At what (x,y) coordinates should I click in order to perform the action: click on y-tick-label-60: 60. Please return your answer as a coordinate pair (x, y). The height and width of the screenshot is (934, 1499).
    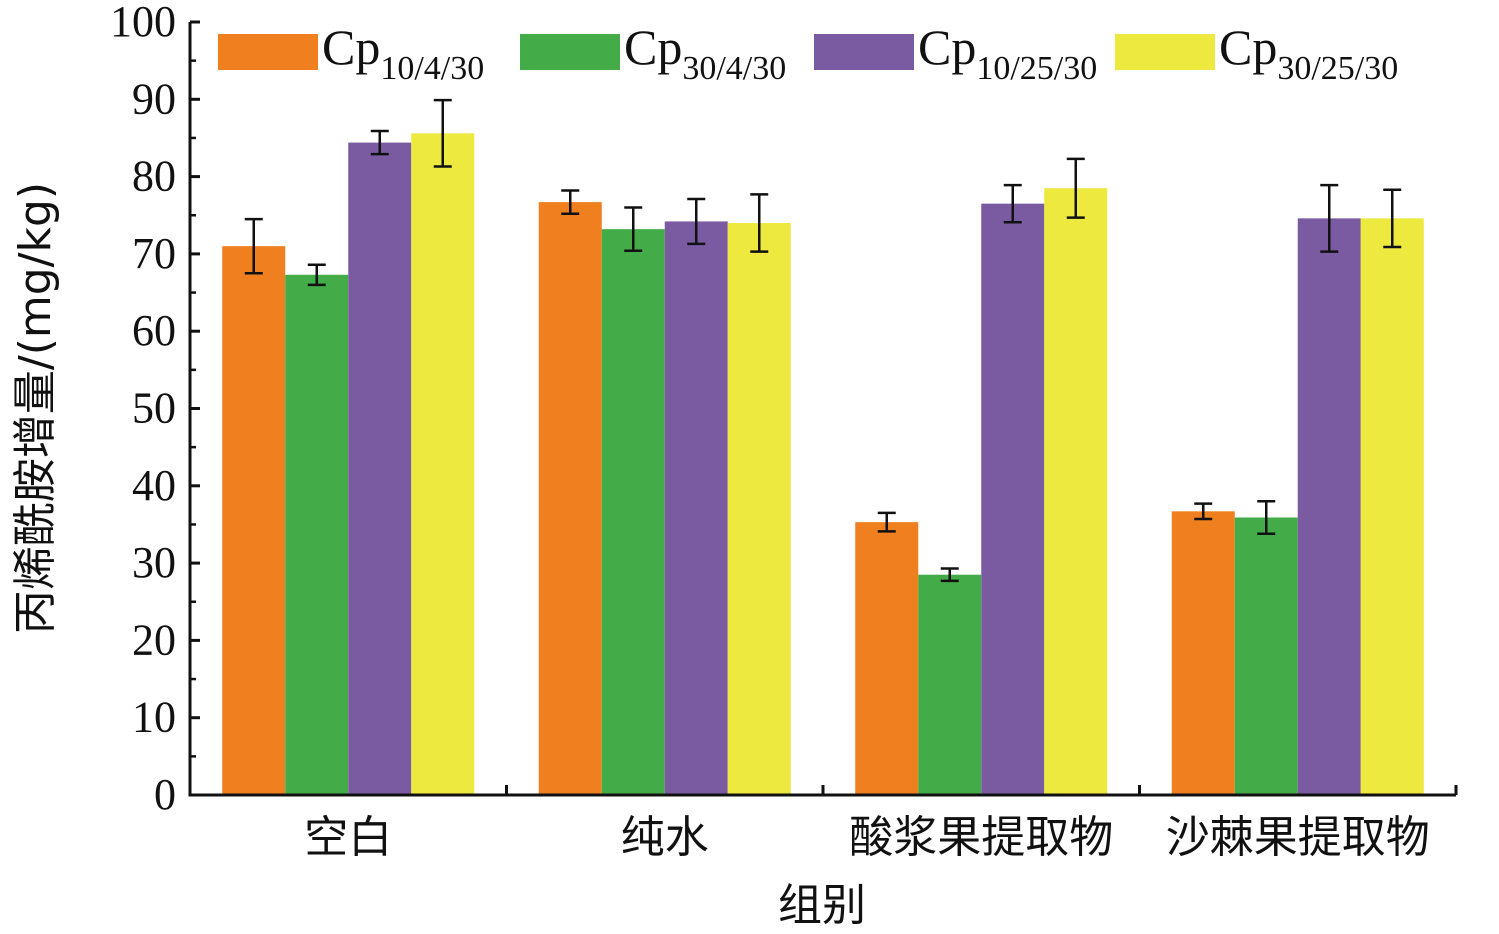
    Looking at the image, I should click on (154, 330).